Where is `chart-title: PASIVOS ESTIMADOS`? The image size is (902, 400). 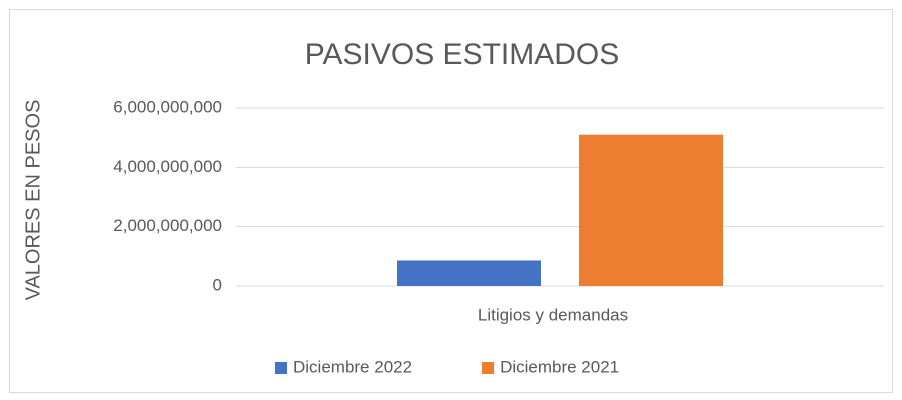
chart-title: PASIVOS ESTIMADOS is located at coordinates (462, 54).